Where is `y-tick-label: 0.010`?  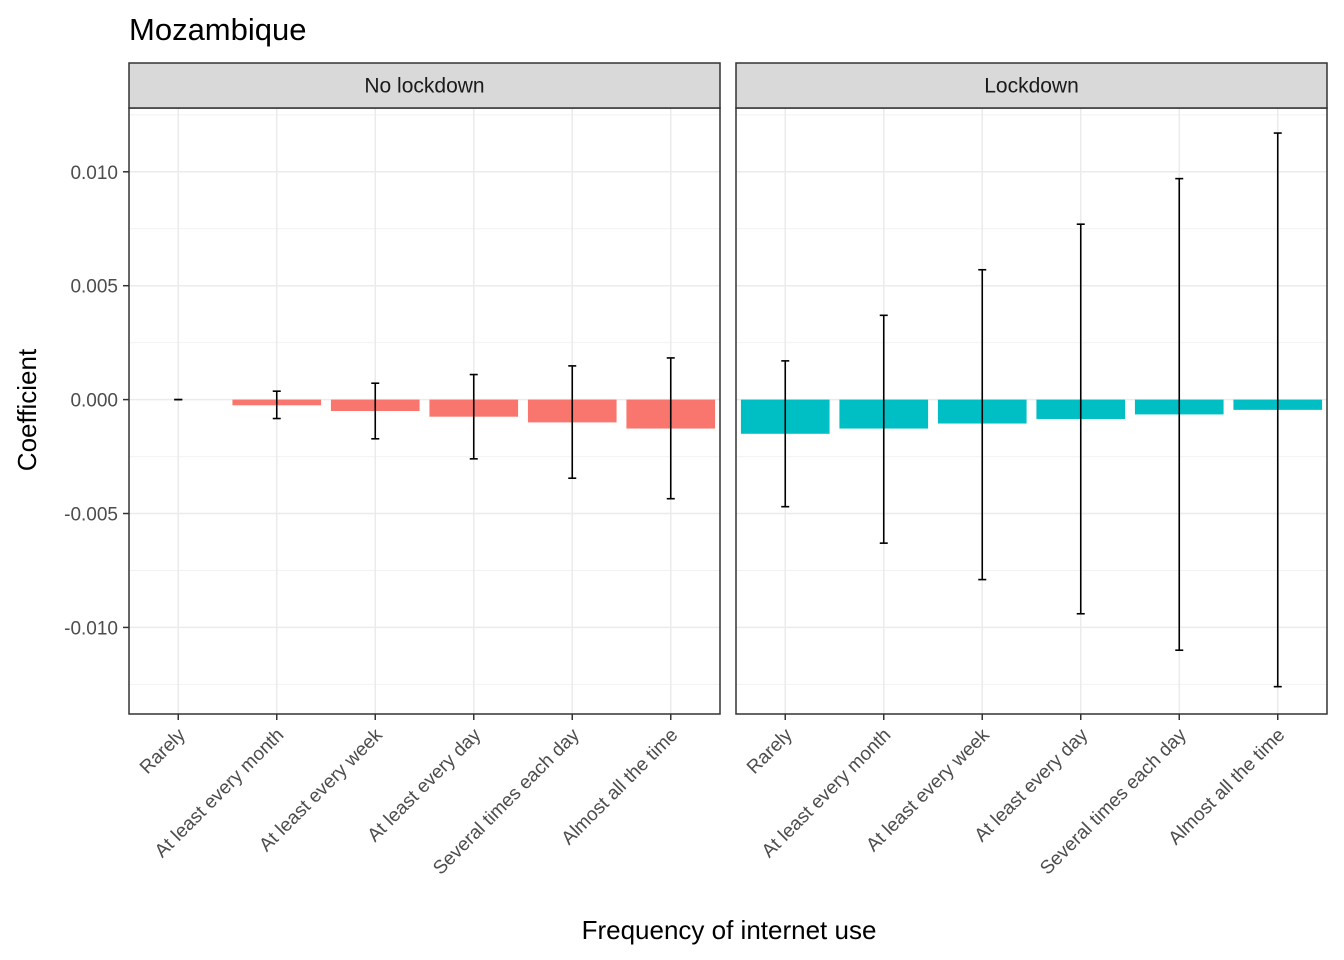
y-tick-label: 0.010 is located at coordinates (94, 173).